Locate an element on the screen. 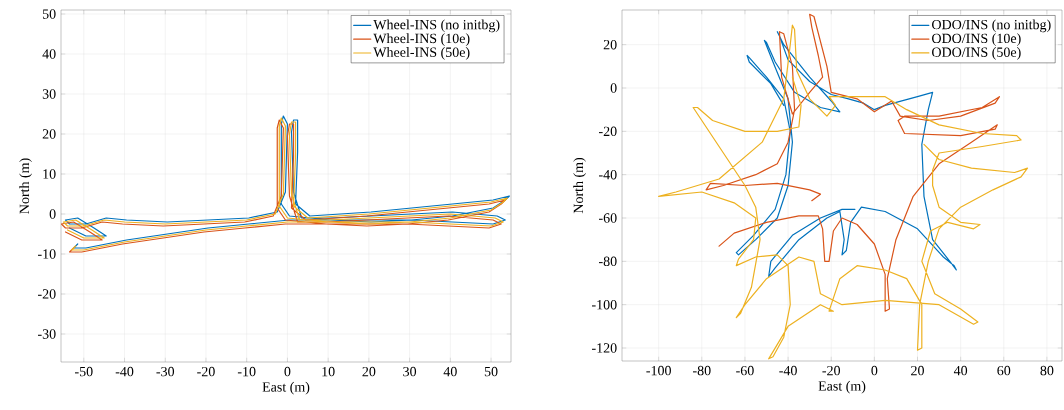 This screenshot has height=410, width=1064. x-tick-label: -60 is located at coordinates (745, 370).